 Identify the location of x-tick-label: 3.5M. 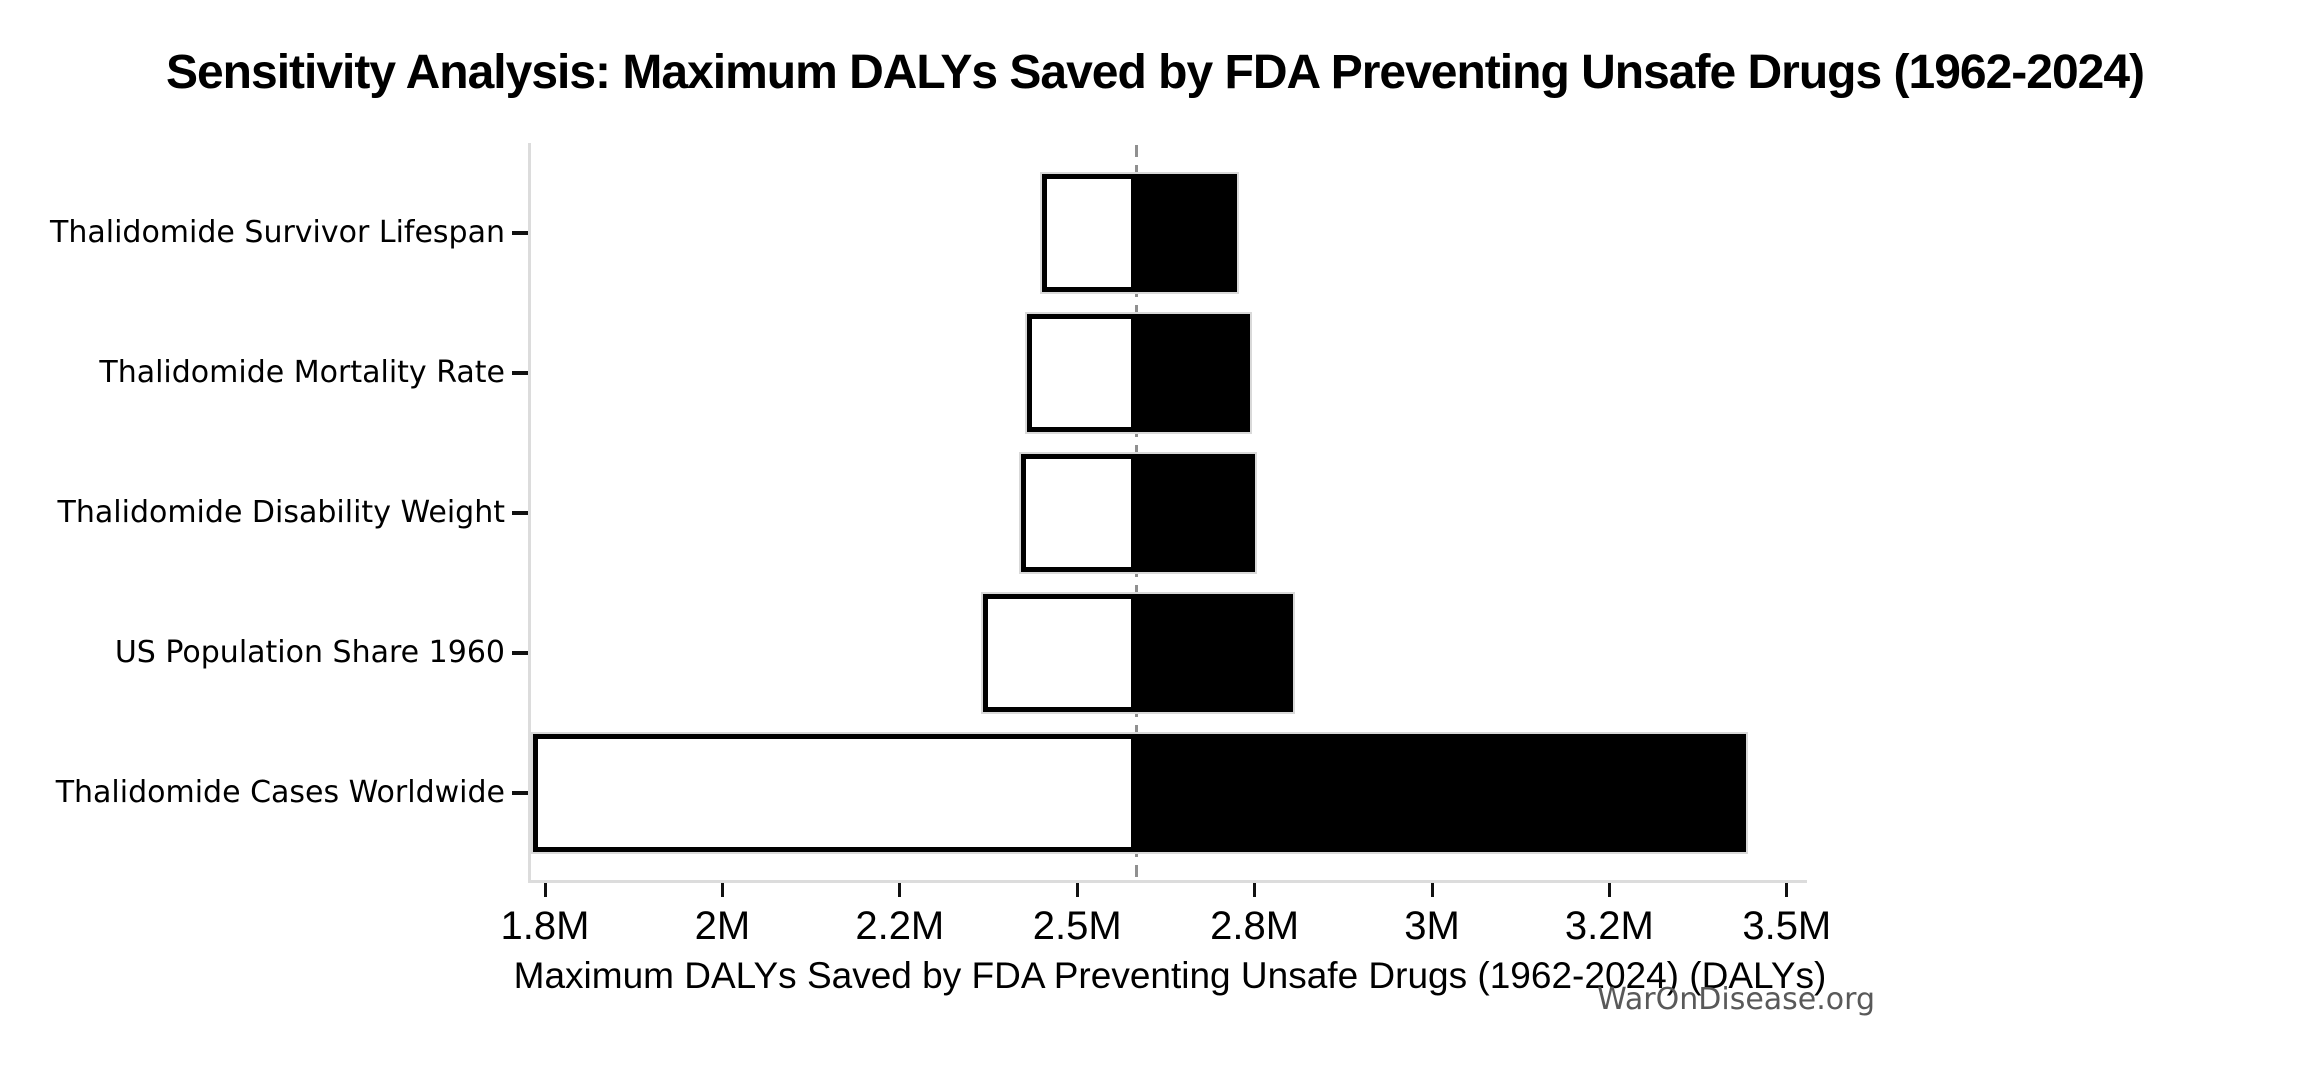
(1787, 926).